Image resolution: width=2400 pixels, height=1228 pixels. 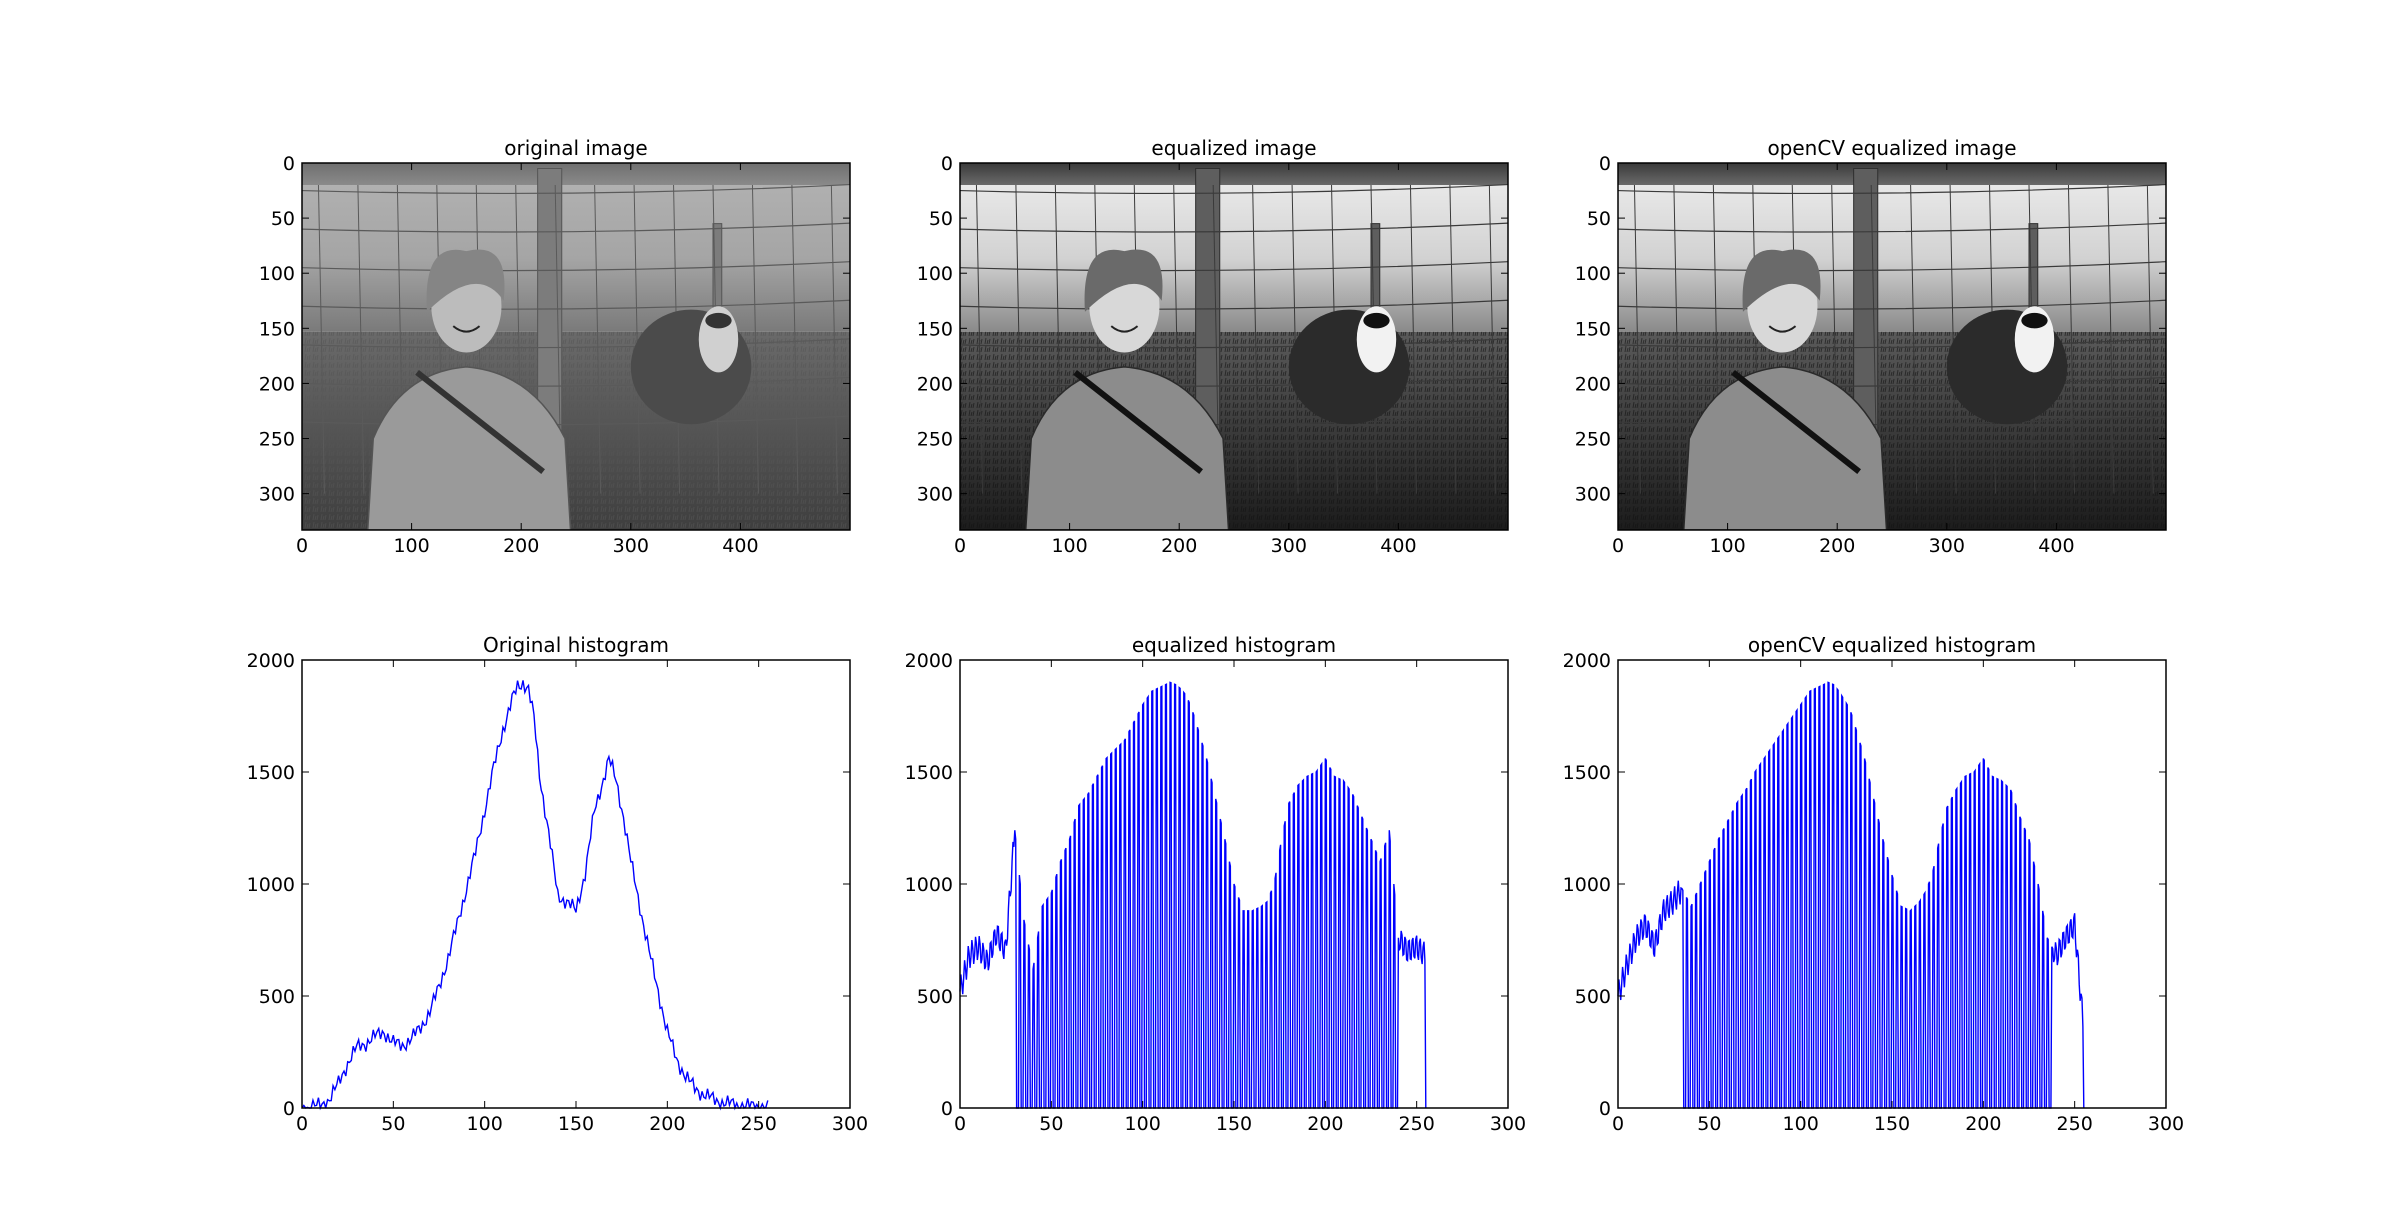 I want to click on photo-sky, so click(x=1892, y=174).